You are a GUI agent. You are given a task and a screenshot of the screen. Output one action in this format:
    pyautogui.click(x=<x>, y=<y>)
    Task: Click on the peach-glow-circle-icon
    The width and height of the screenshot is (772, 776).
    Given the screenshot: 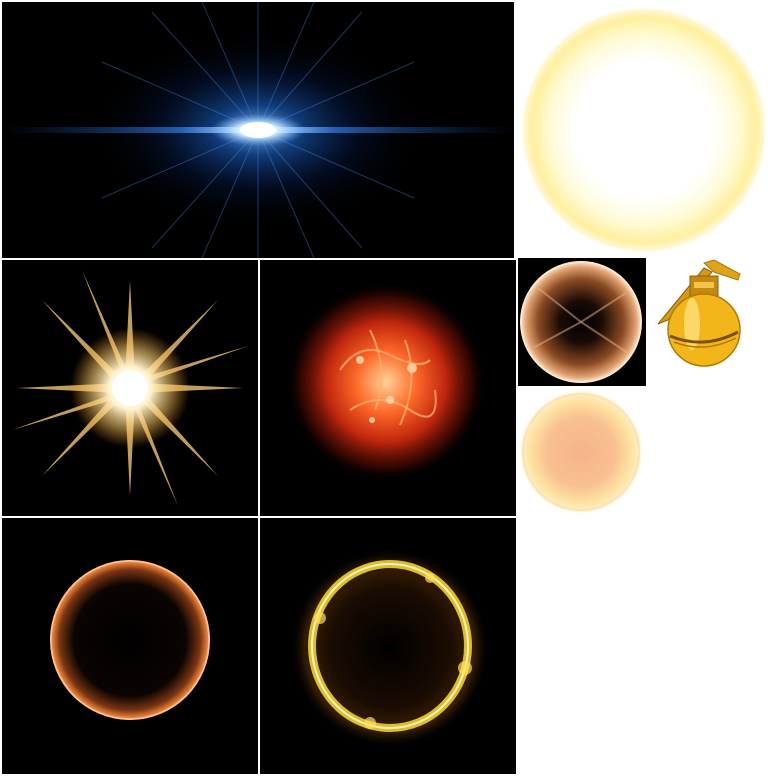 What is the action you would take?
    pyautogui.click(x=581, y=452)
    